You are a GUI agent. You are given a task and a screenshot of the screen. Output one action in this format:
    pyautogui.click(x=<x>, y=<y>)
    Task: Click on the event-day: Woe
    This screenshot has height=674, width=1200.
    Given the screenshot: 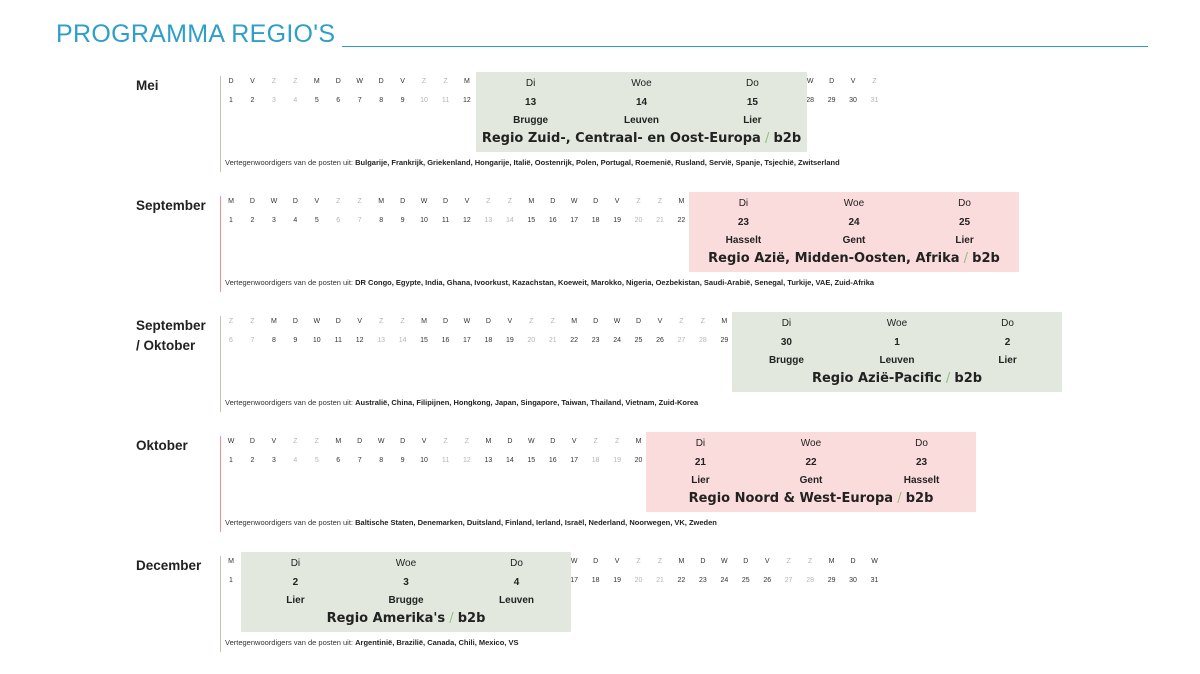 What is the action you would take?
    pyautogui.click(x=641, y=83)
    